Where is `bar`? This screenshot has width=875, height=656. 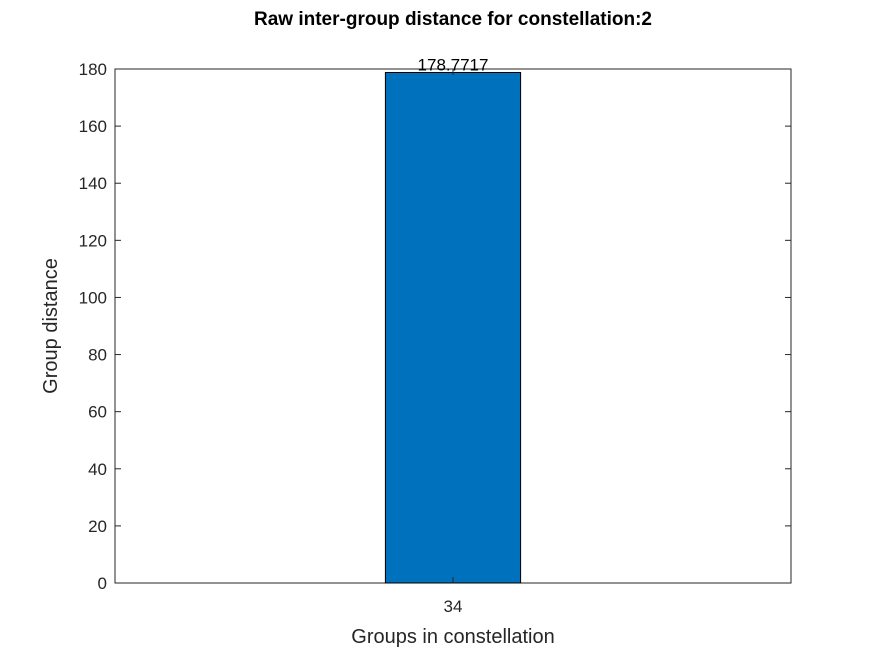 bar is located at coordinates (453, 328).